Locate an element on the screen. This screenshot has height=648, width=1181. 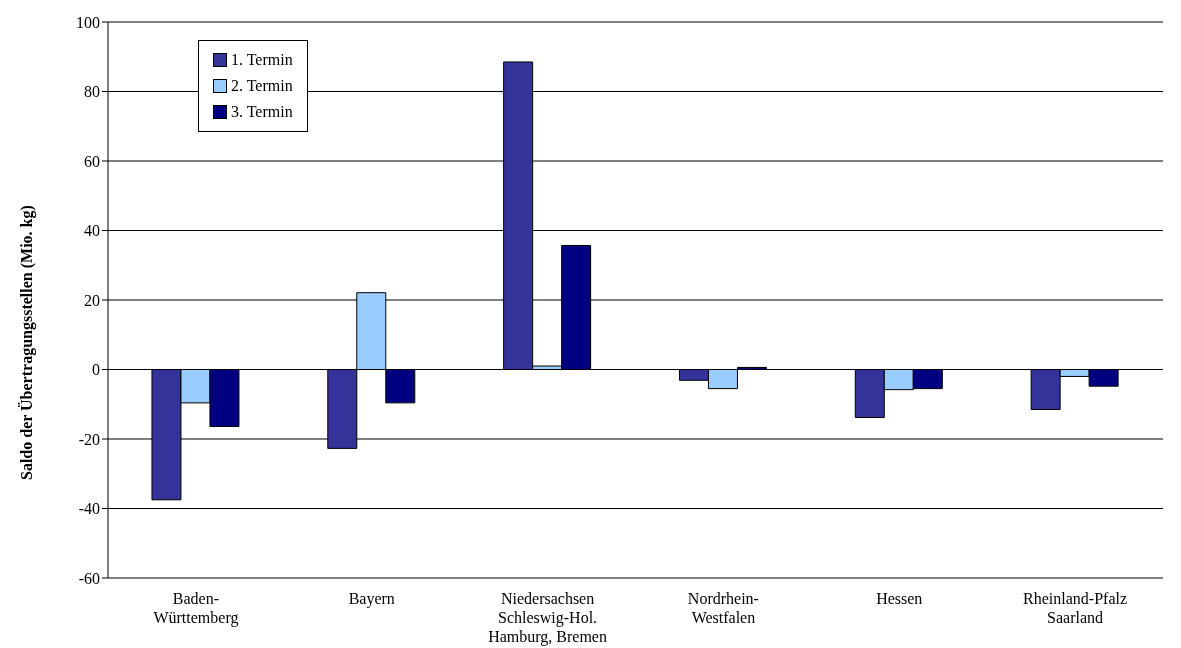
y-tick-label: 80 is located at coordinates (92, 92).